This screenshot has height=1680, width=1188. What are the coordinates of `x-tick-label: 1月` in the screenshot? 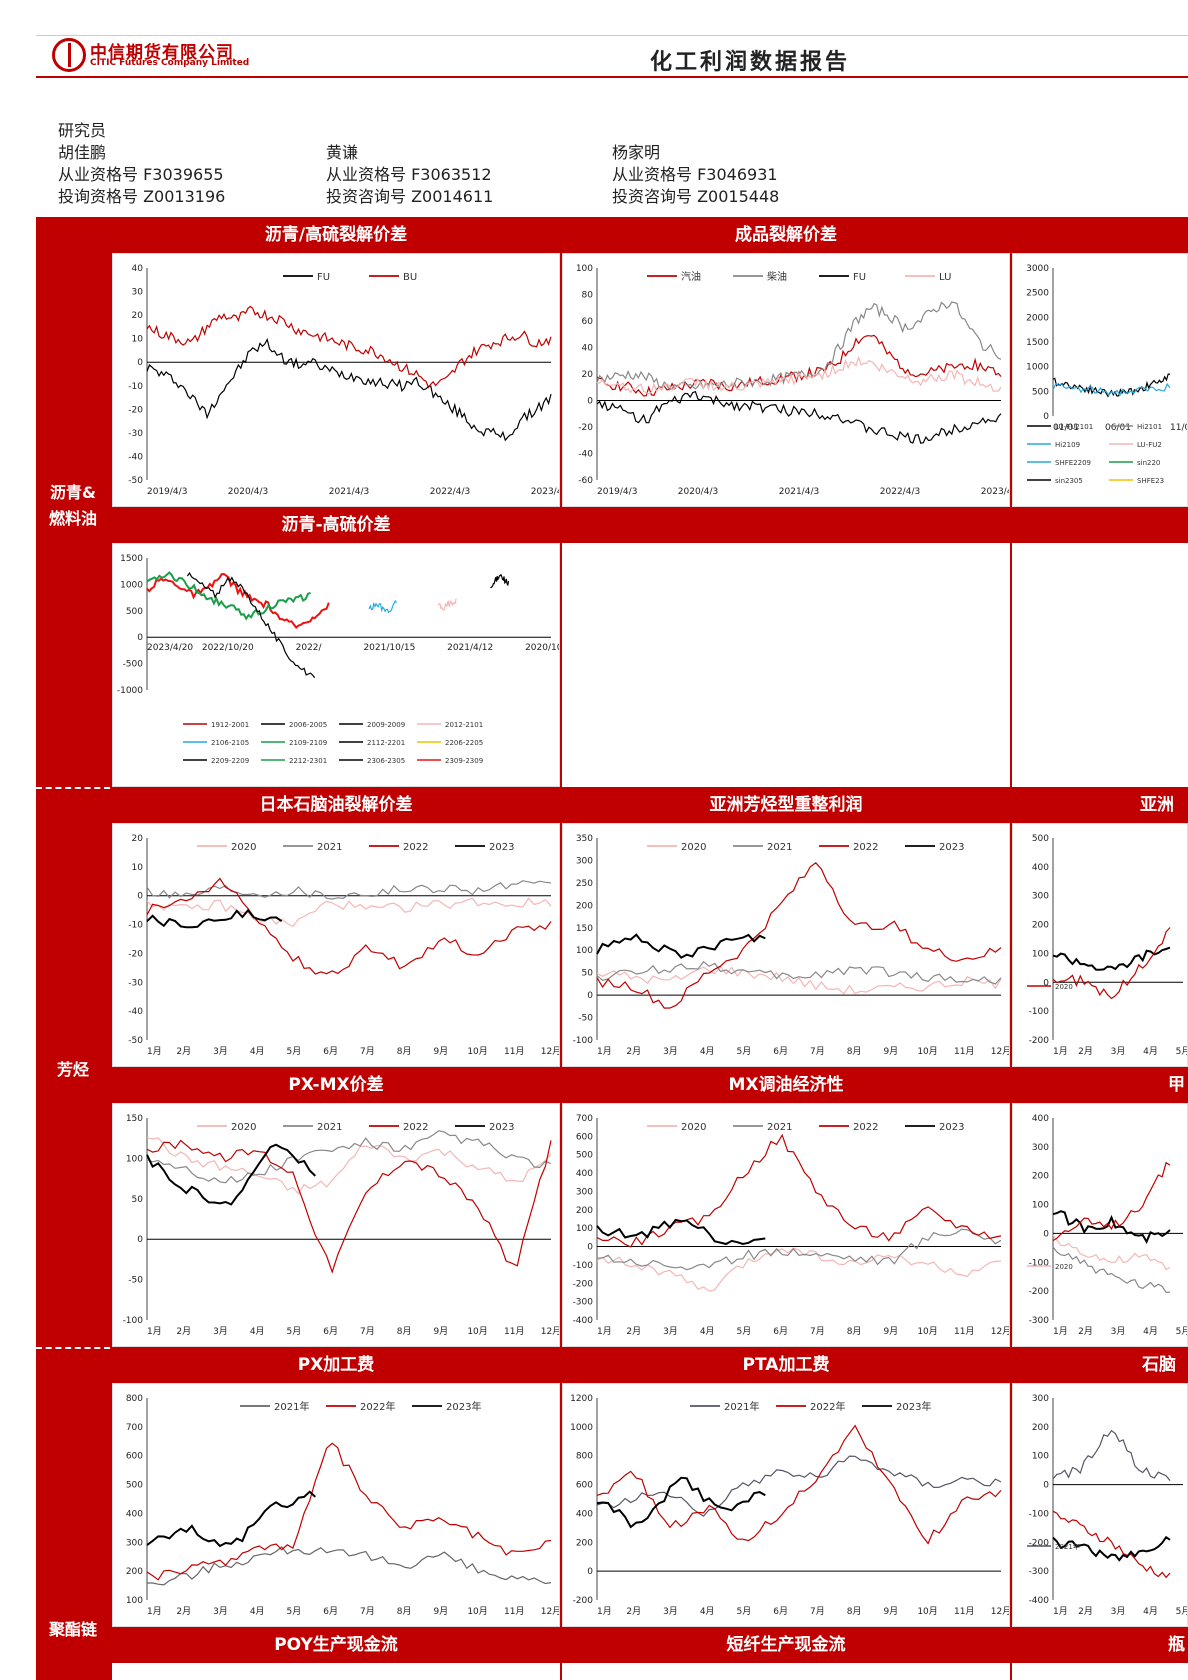 It's located at (604, 1331).